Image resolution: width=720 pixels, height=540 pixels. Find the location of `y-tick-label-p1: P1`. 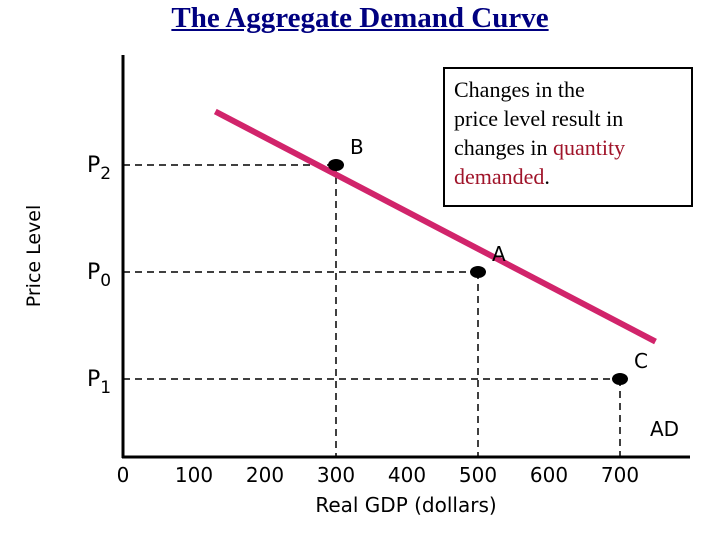

y-tick-label-p1: P1 is located at coordinates (99, 382).